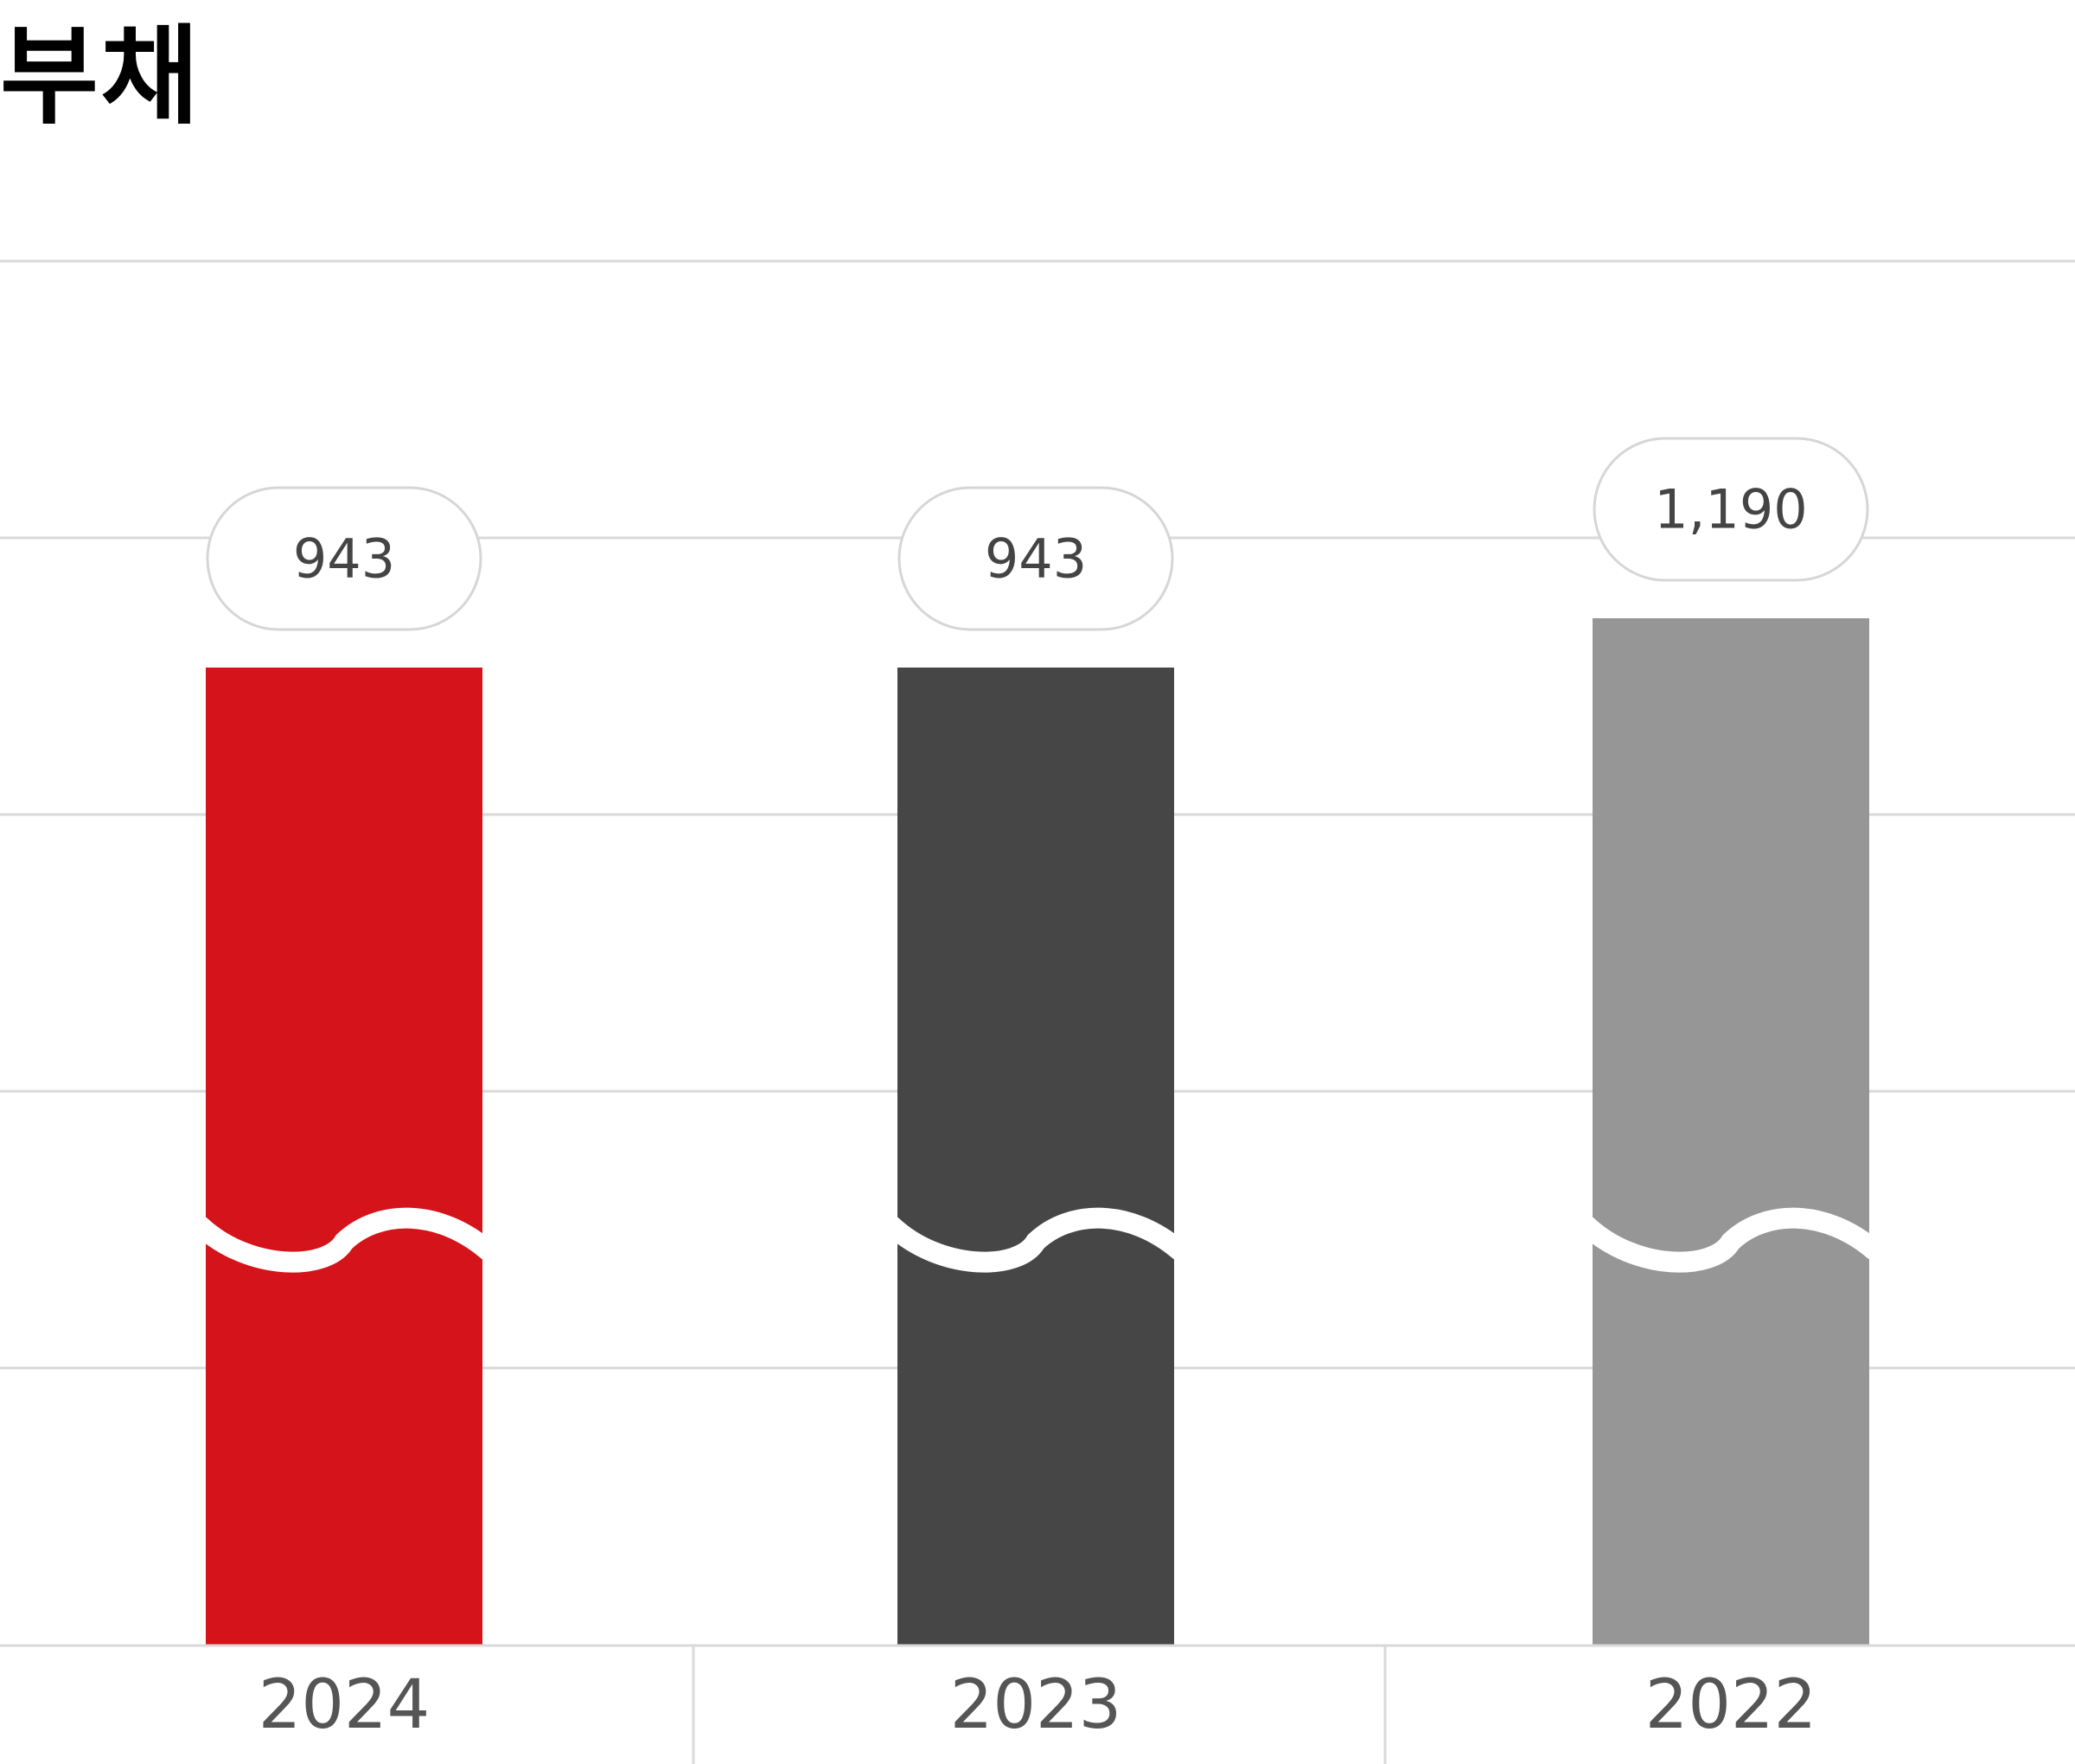 This screenshot has height=1764, width=2075. Describe the element at coordinates (100, 77) in the screenshot. I see `chart-title: 부채` at that location.